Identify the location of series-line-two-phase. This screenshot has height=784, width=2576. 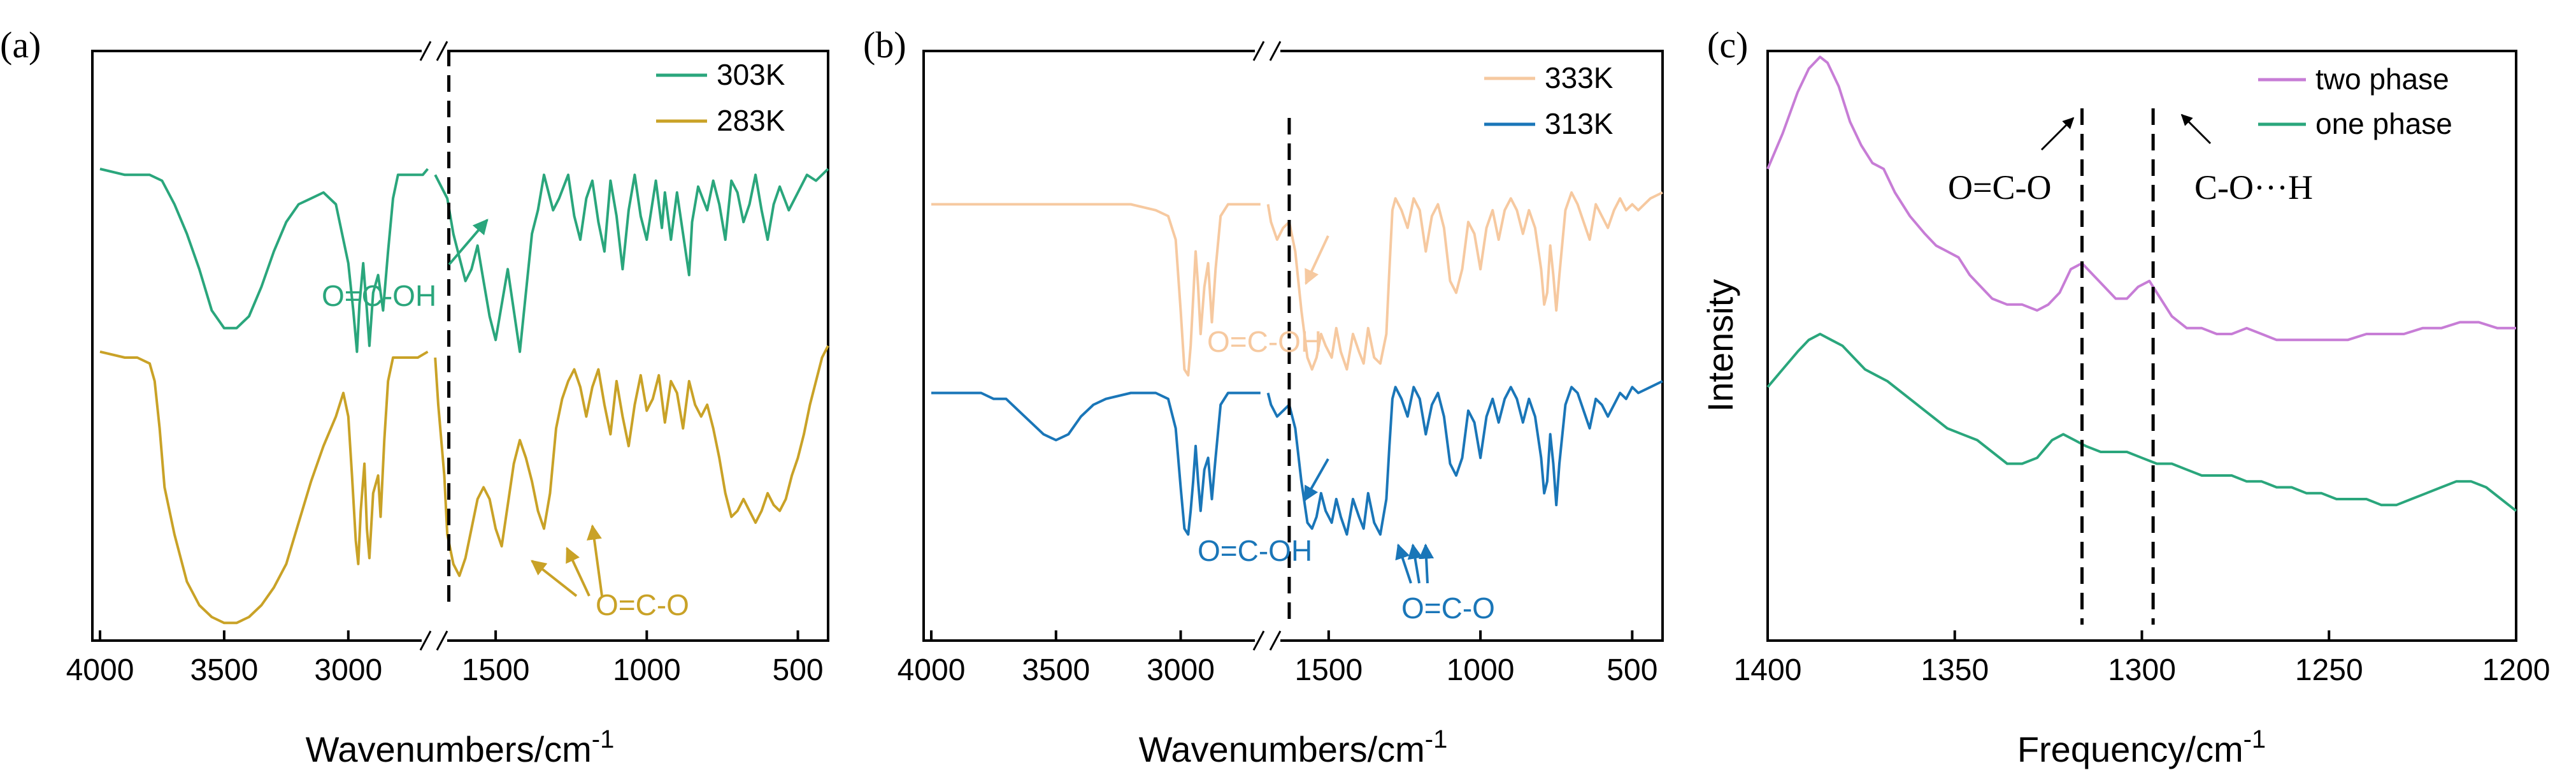
(2141, 199).